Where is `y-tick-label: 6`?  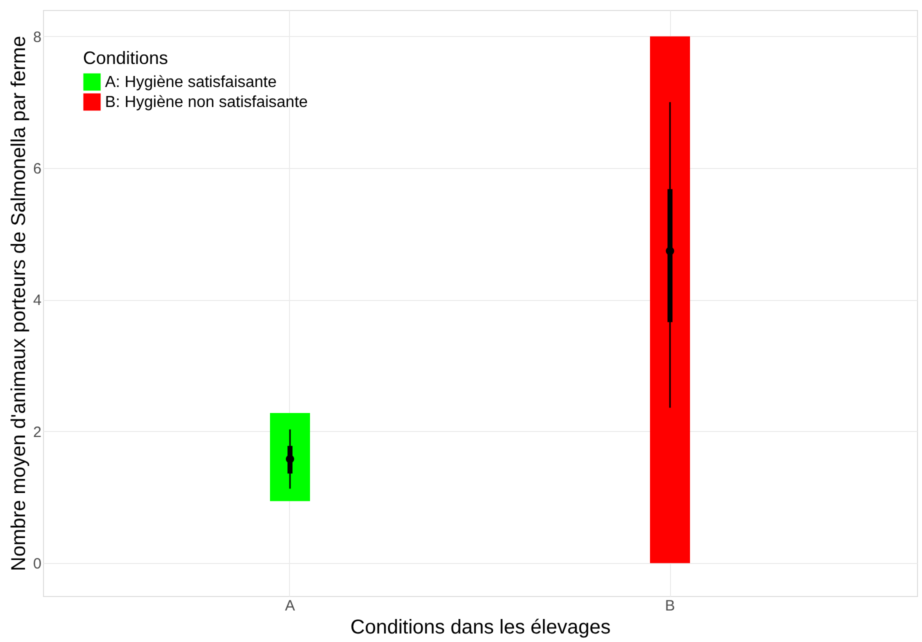 y-tick-label: 6 is located at coordinates (37, 169).